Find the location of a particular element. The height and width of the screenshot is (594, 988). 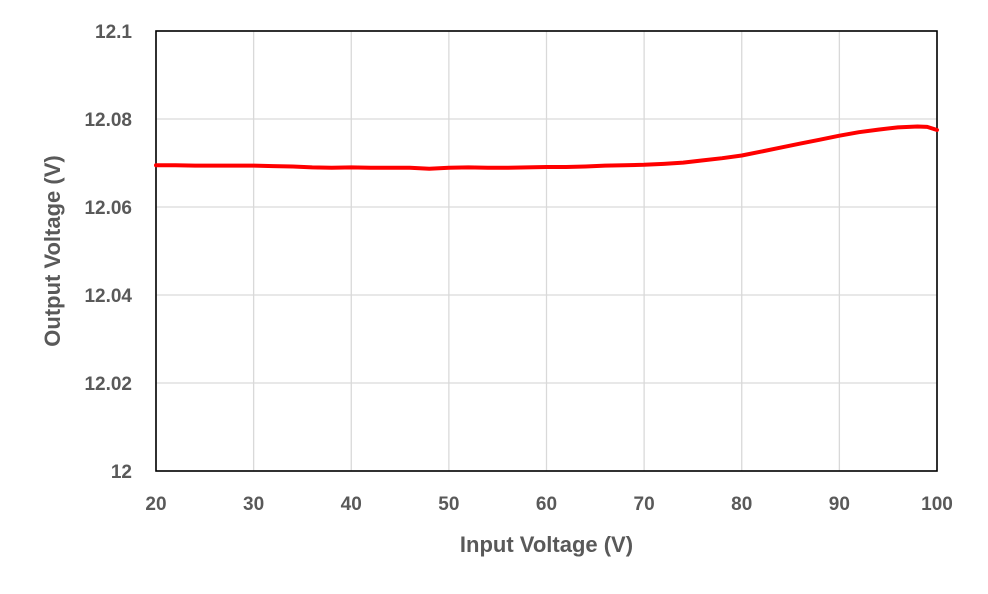

x-tick-labels: 20 30 40 50 60 70 80 90 100 is located at coordinates (548, 504).